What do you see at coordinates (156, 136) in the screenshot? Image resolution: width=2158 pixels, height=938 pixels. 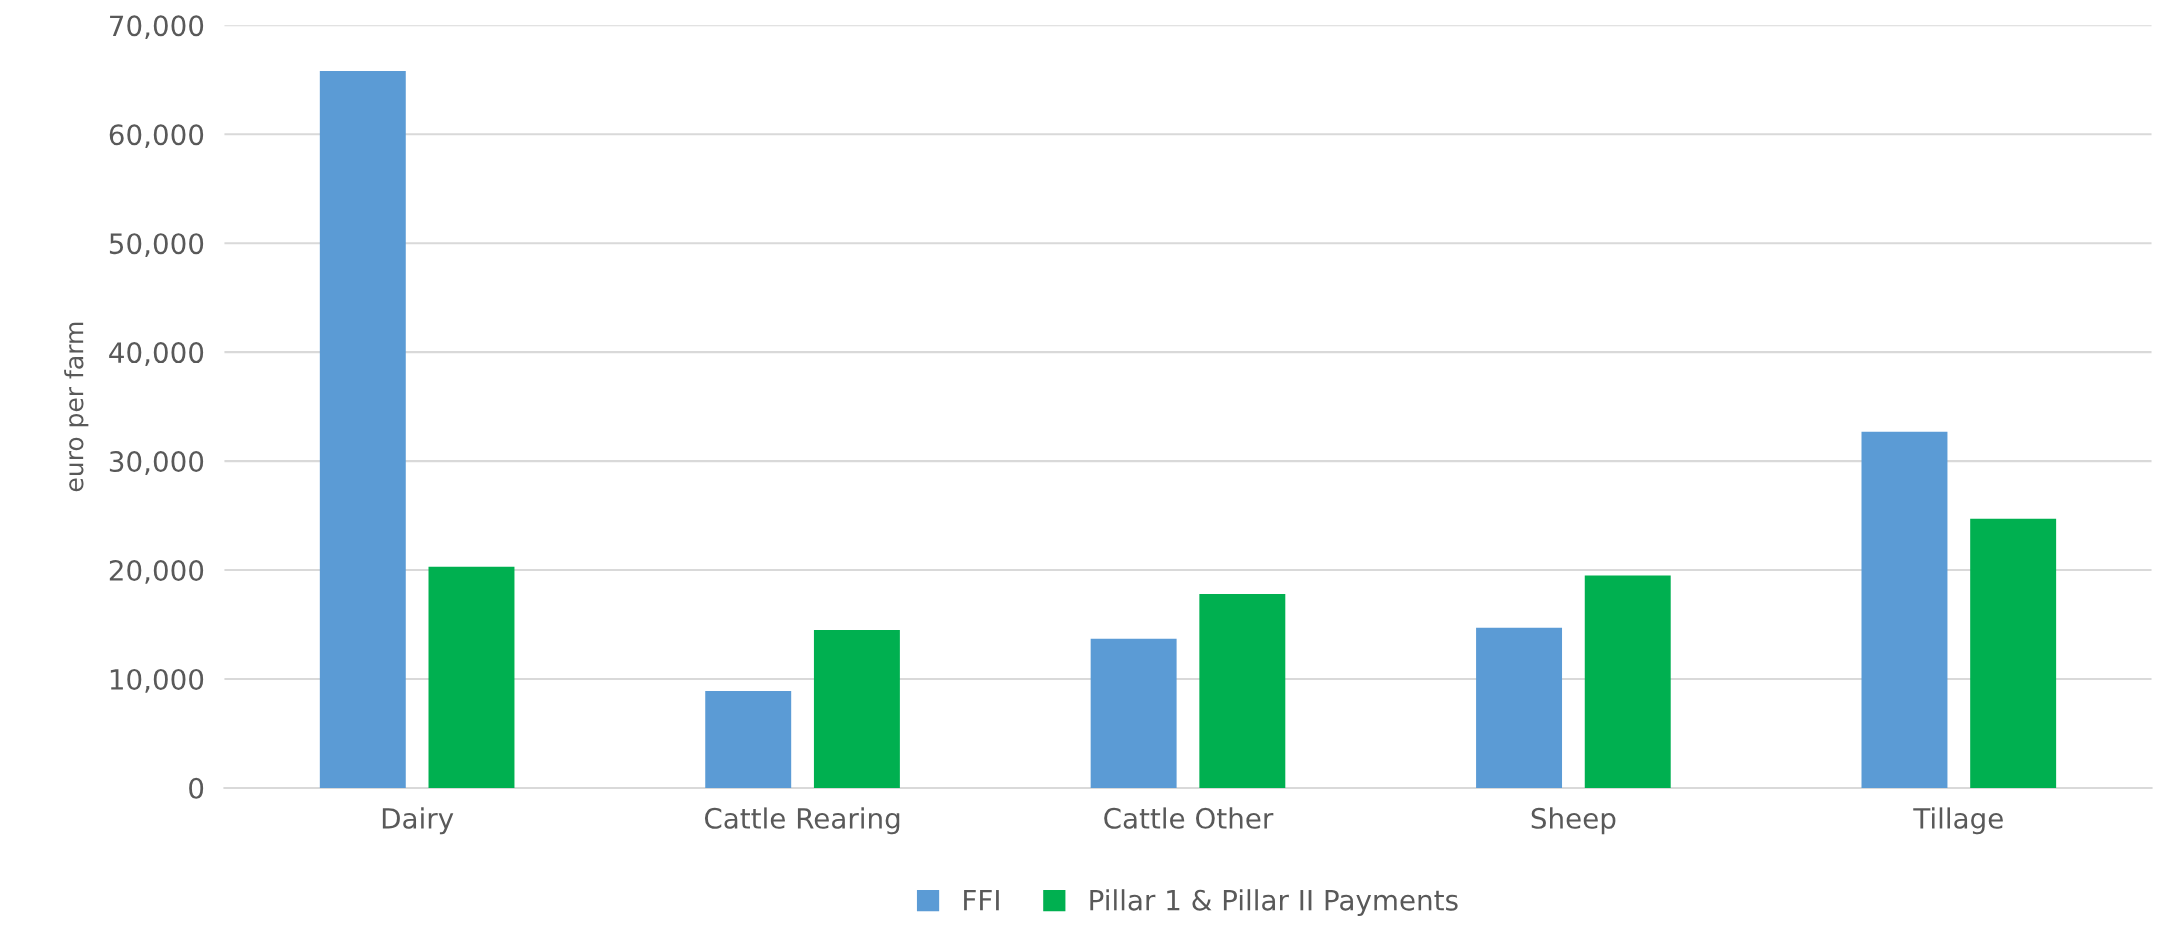 I see `y-tick-label: 60,000` at bounding box center [156, 136].